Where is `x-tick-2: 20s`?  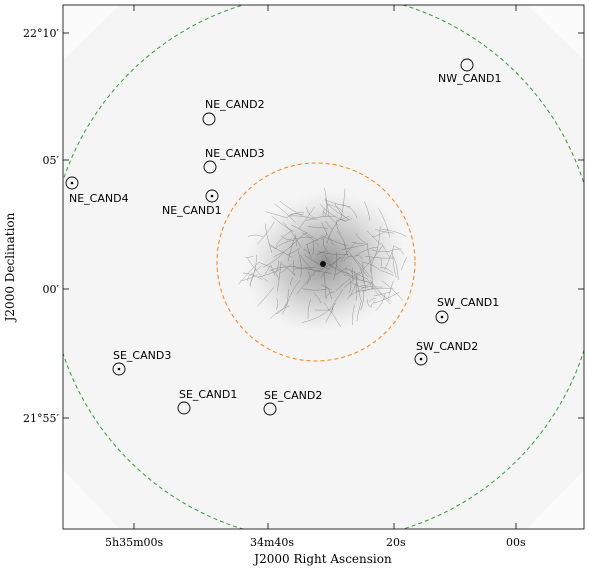 x-tick-2: 20s is located at coordinates (396, 542).